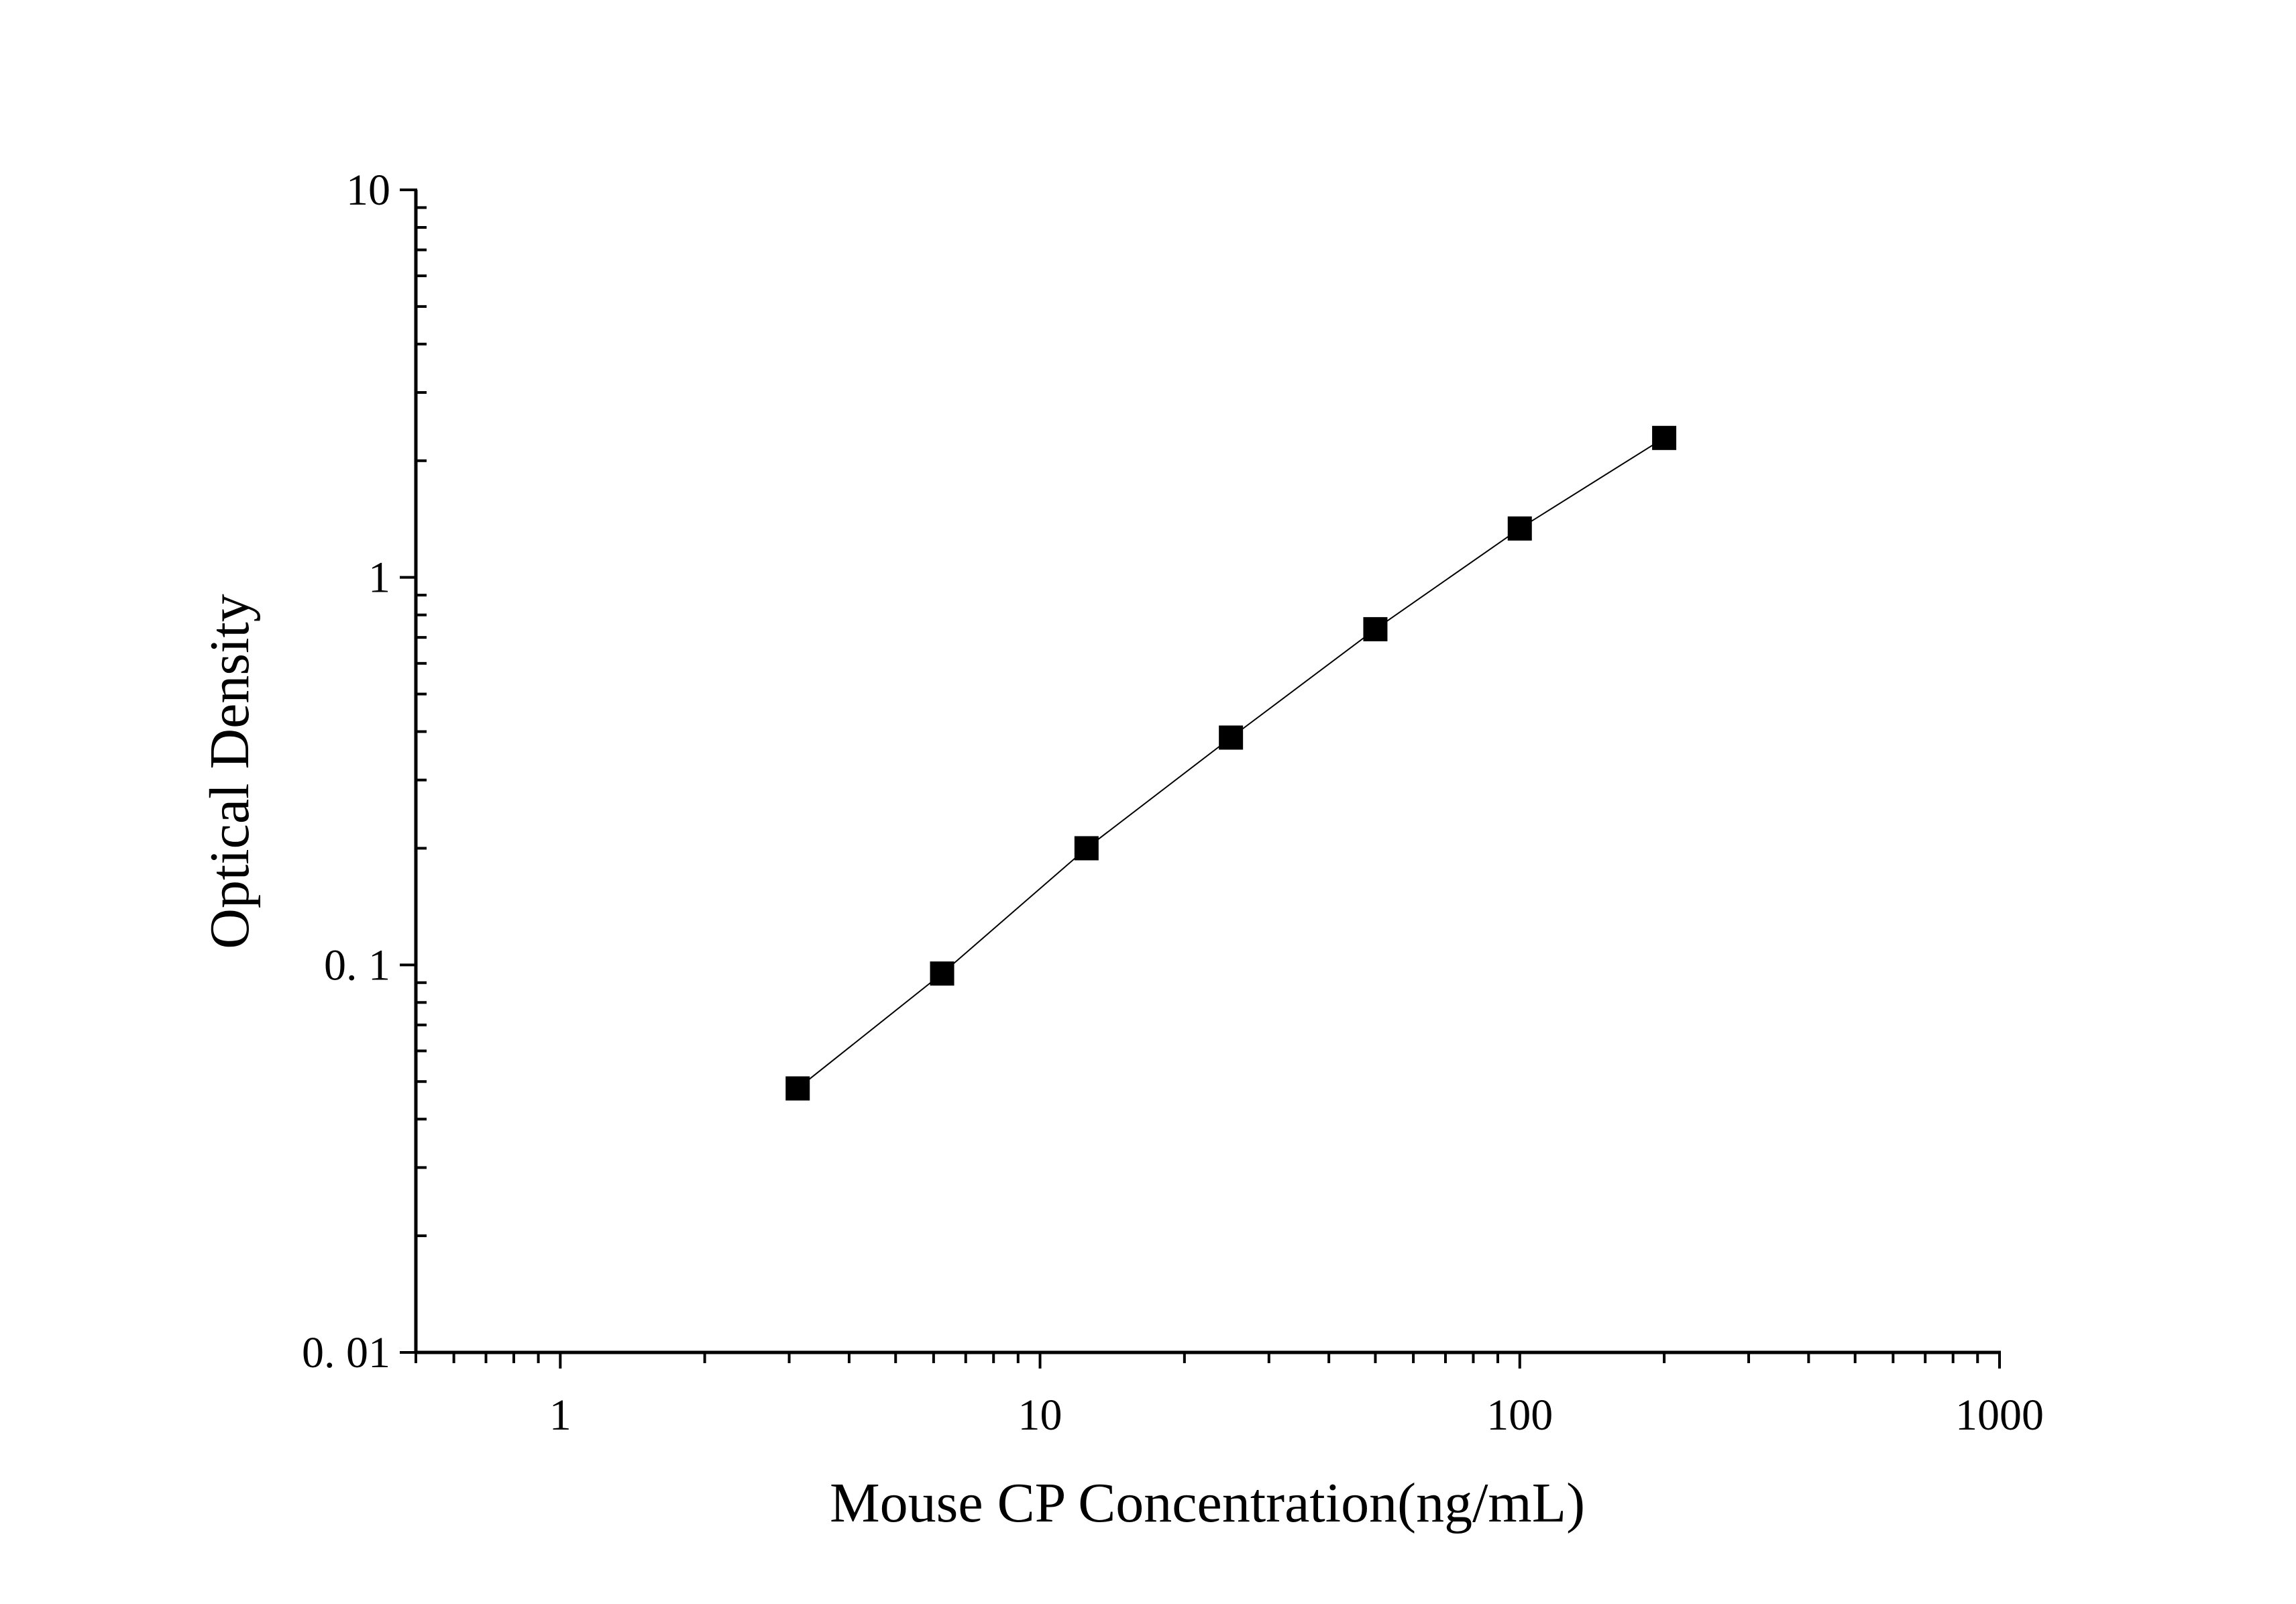  Describe the element at coordinates (1519, 1415) in the screenshot. I see `x-tick-label: 100` at that location.